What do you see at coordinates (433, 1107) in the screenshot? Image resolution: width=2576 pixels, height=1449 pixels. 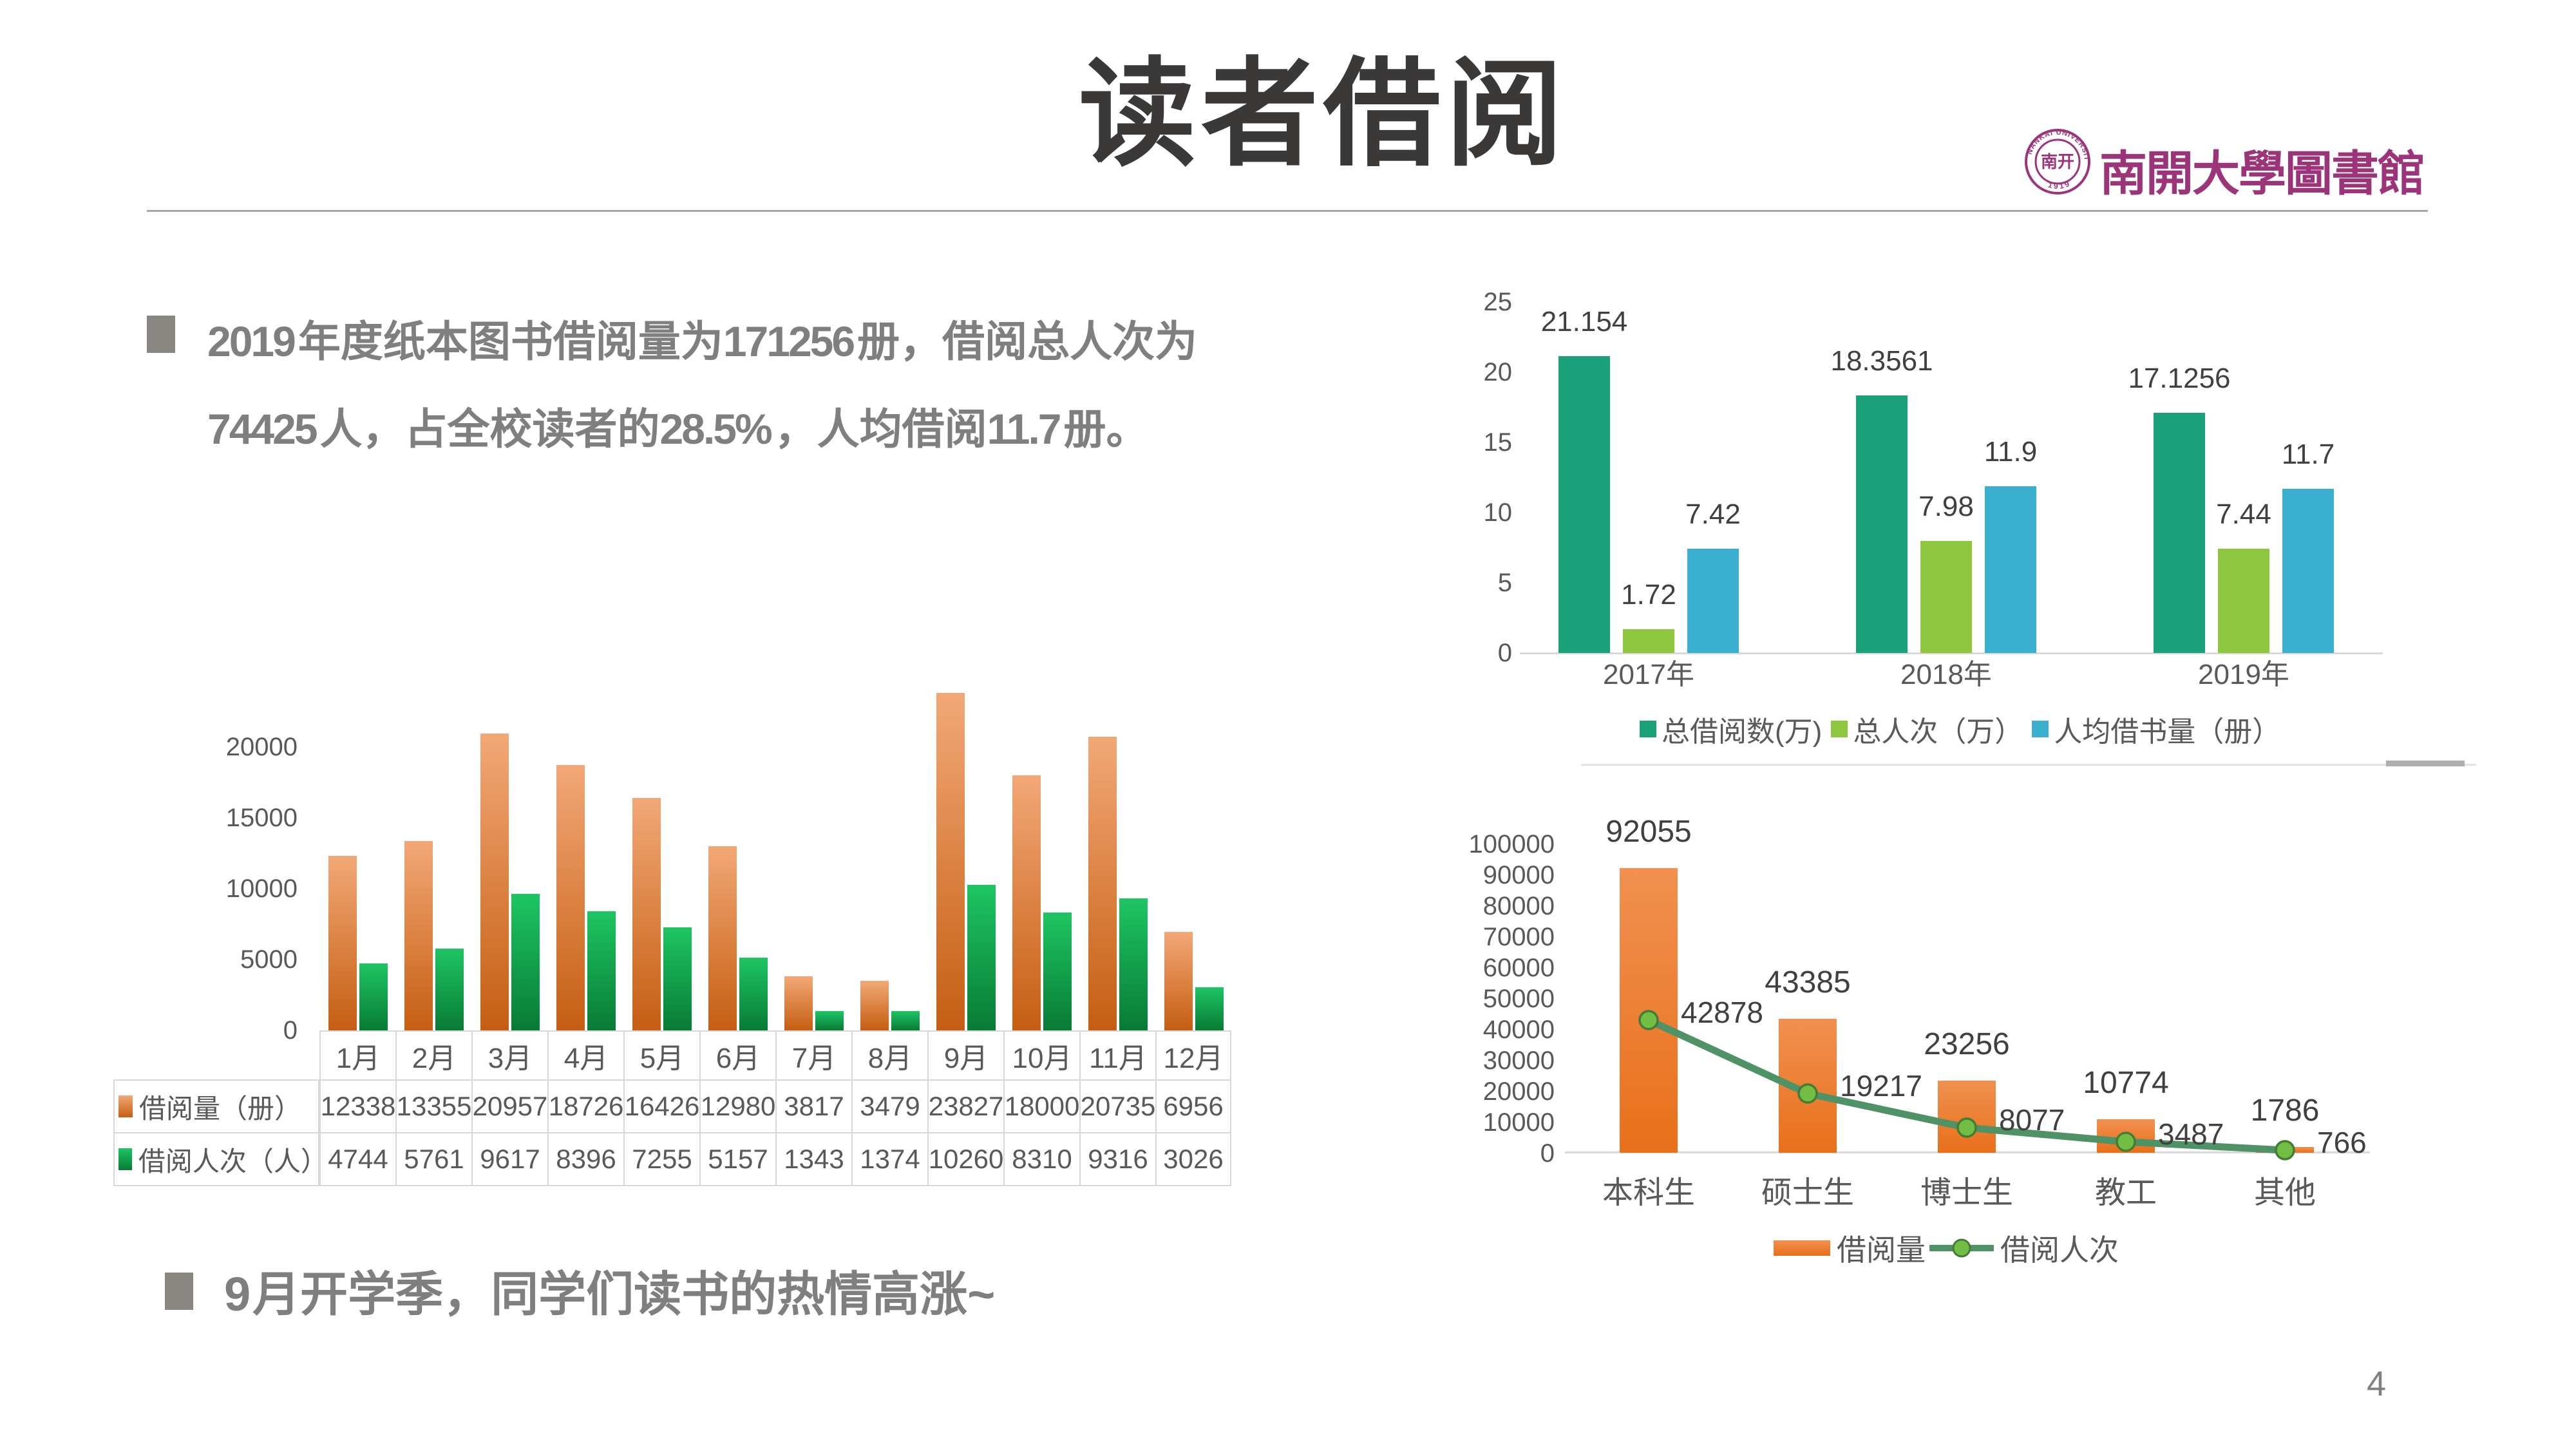 I see `table-cell: 13355` at bounding box center [433, 1107].